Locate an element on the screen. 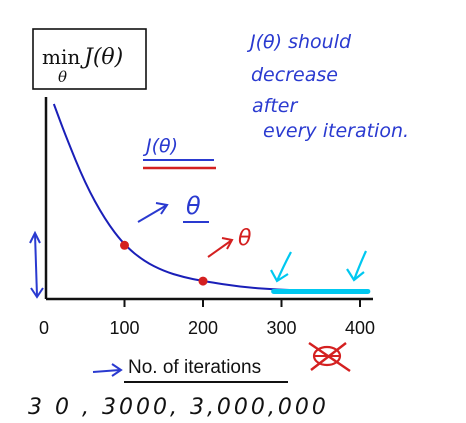  vertical-double-arrow is located at coordinates (36, 264).